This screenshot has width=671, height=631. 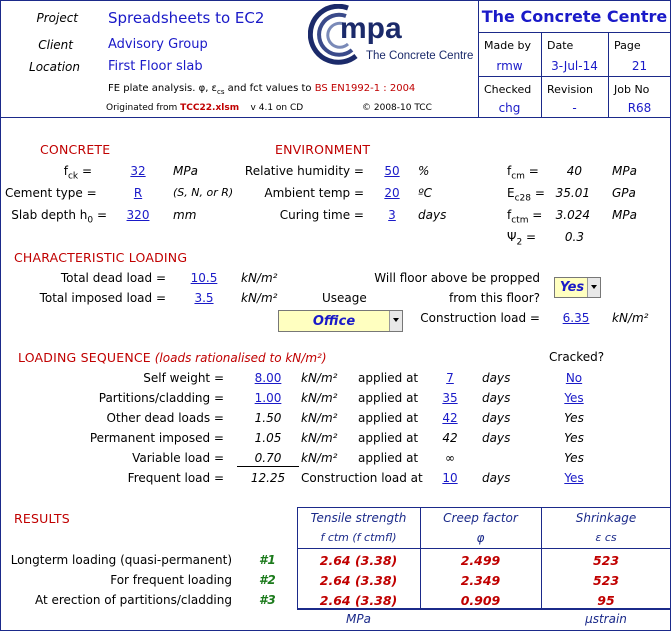 I want to click on sequence-row-day: 7, so click(x=450, y=378).